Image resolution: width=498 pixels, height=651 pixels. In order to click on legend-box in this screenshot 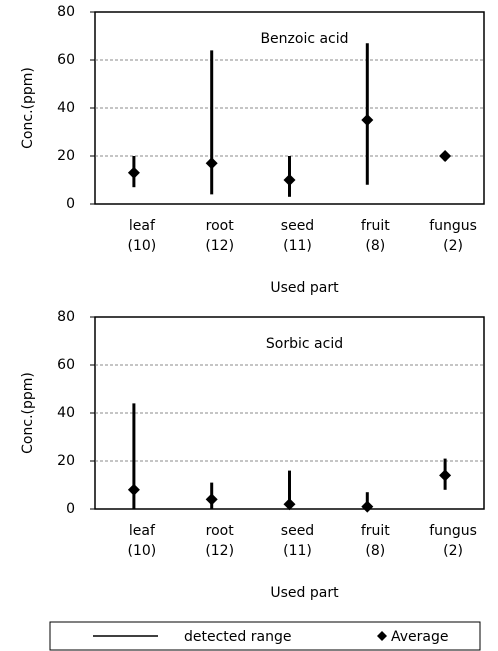, I will do `click(265, 636)`.